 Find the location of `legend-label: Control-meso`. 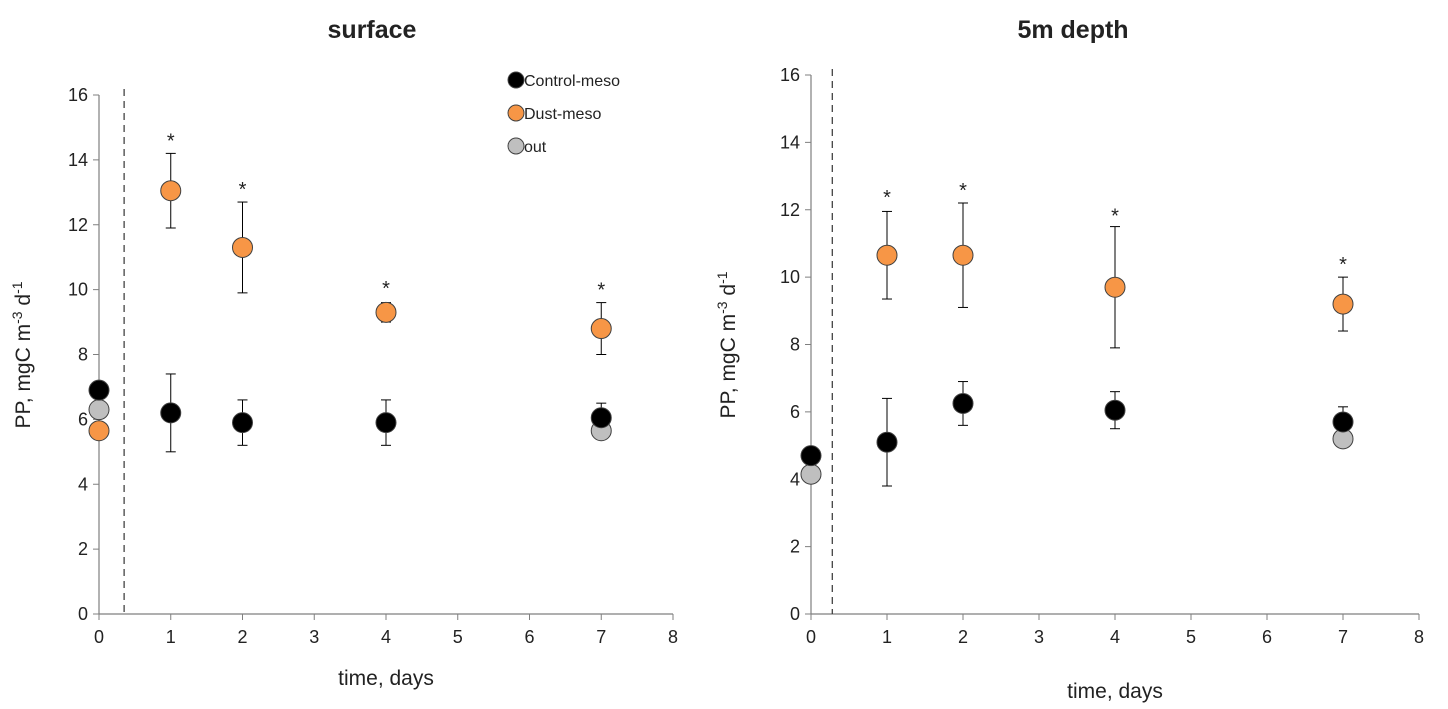

legend-label: Control-meso is located at coordinates (572, 81).